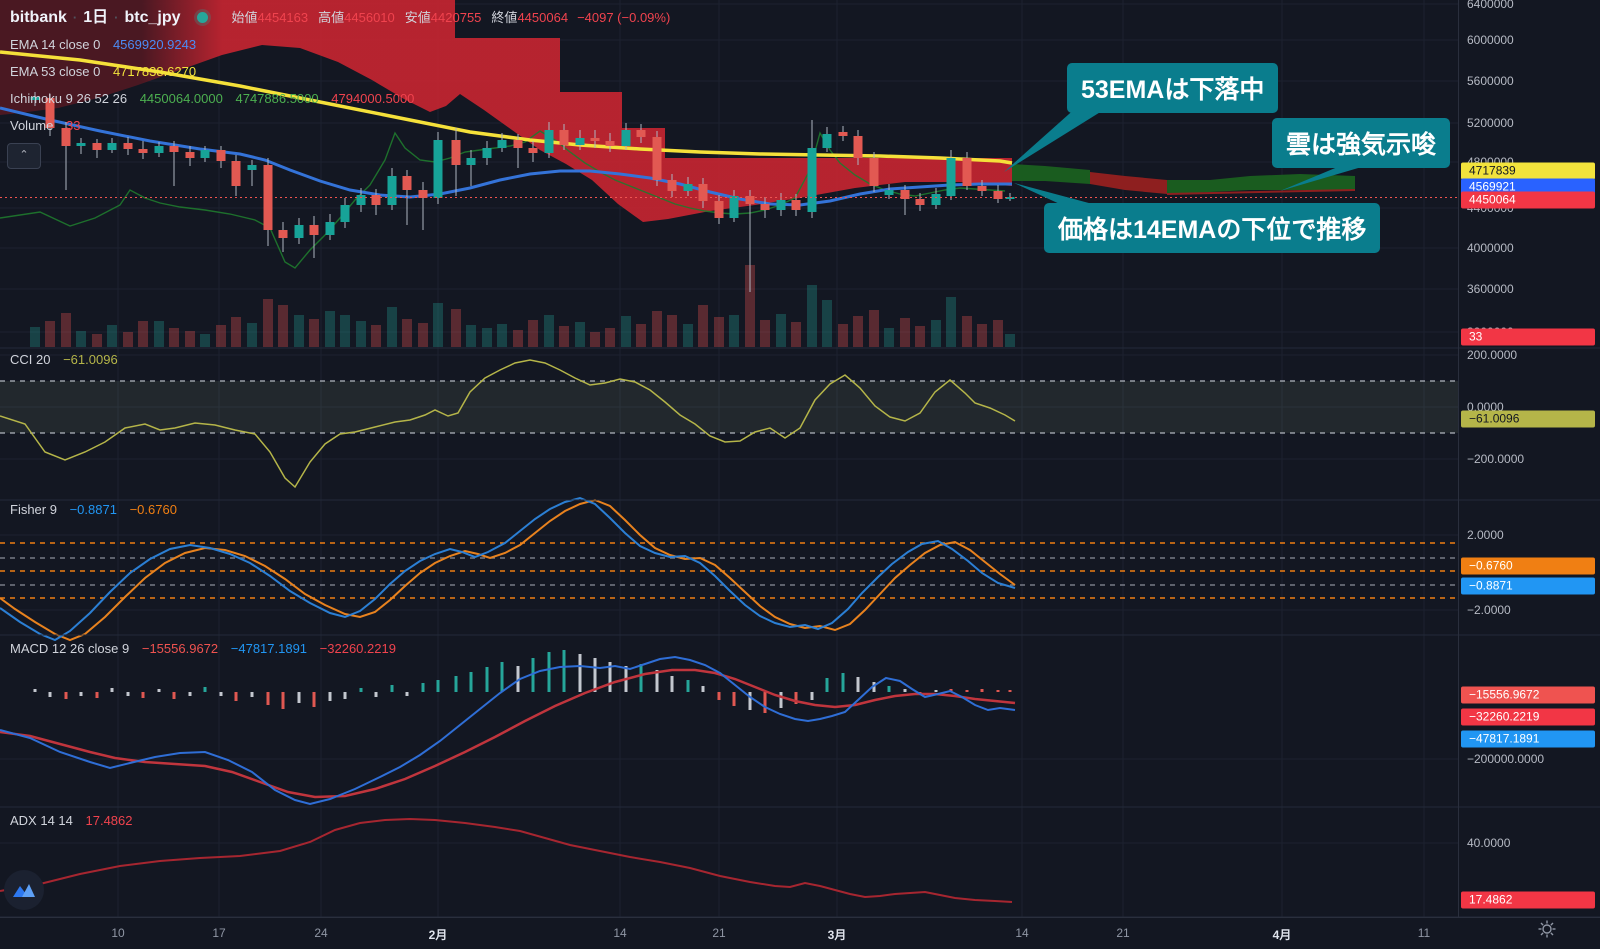 This screenshot has height=949, width=1600. I want to click on fisher-value-1: −0.8871, so click(93, 509).